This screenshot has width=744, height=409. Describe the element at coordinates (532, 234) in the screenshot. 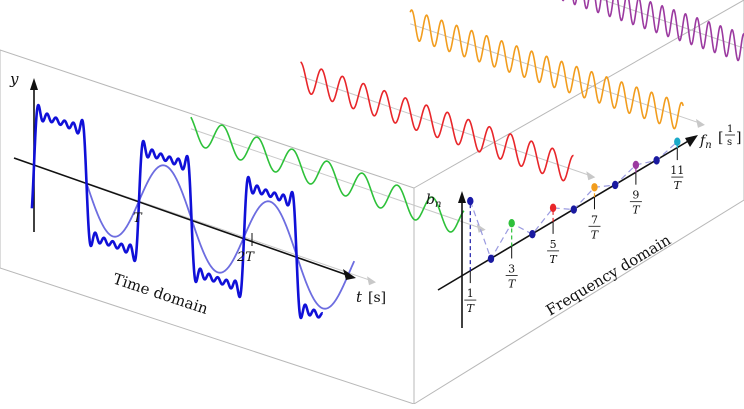

I see `spectrum-dot-n4` at that location.